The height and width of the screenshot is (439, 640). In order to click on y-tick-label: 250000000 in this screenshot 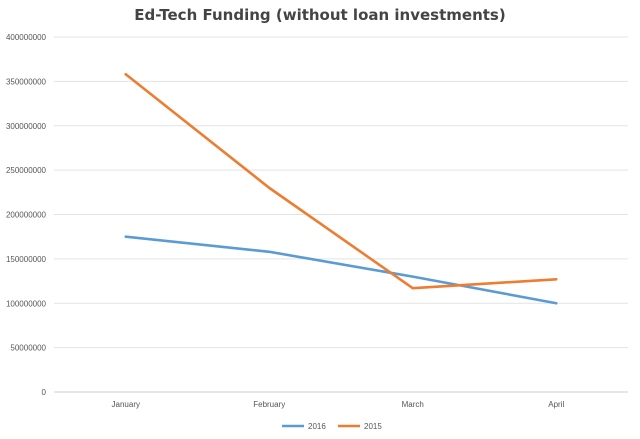, I will do `click(26, 170)`.